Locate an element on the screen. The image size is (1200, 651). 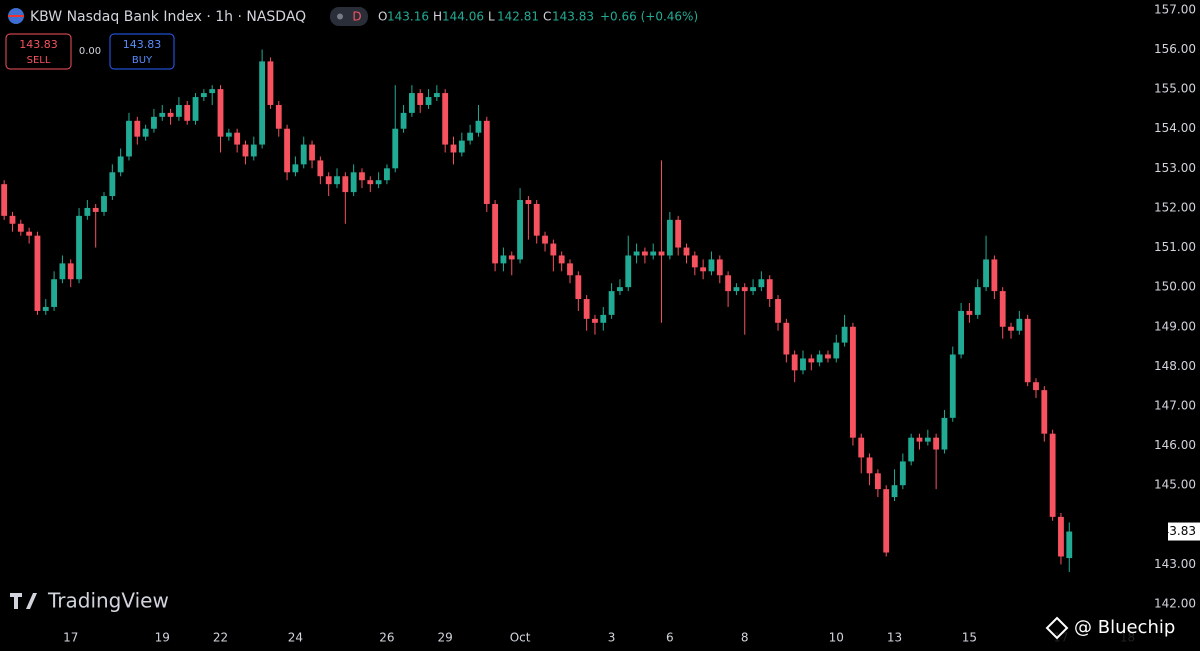
watermark: TradingView is located at coordinates (108, 601).